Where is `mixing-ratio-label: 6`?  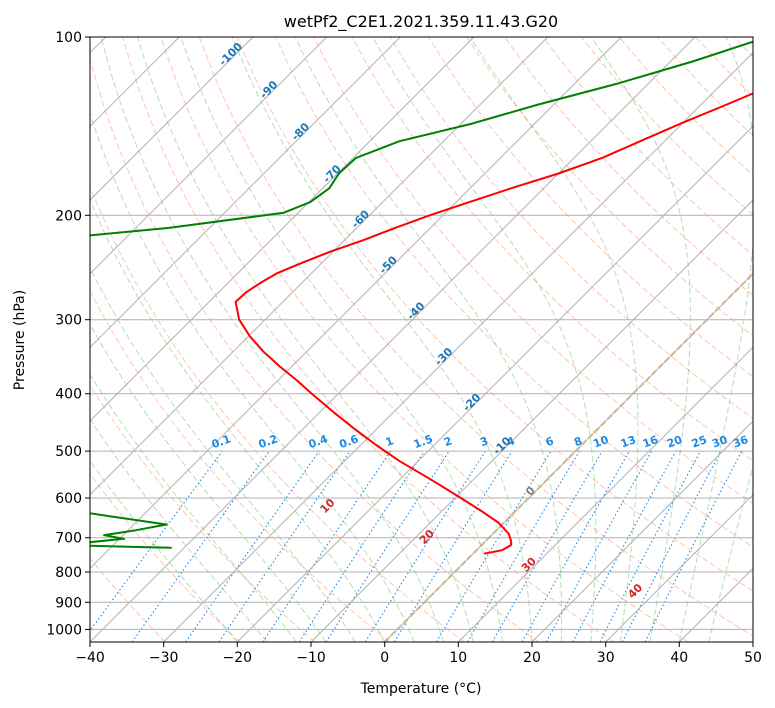 mixing-ratio-label: 6 is located at coordinates (550, 441).